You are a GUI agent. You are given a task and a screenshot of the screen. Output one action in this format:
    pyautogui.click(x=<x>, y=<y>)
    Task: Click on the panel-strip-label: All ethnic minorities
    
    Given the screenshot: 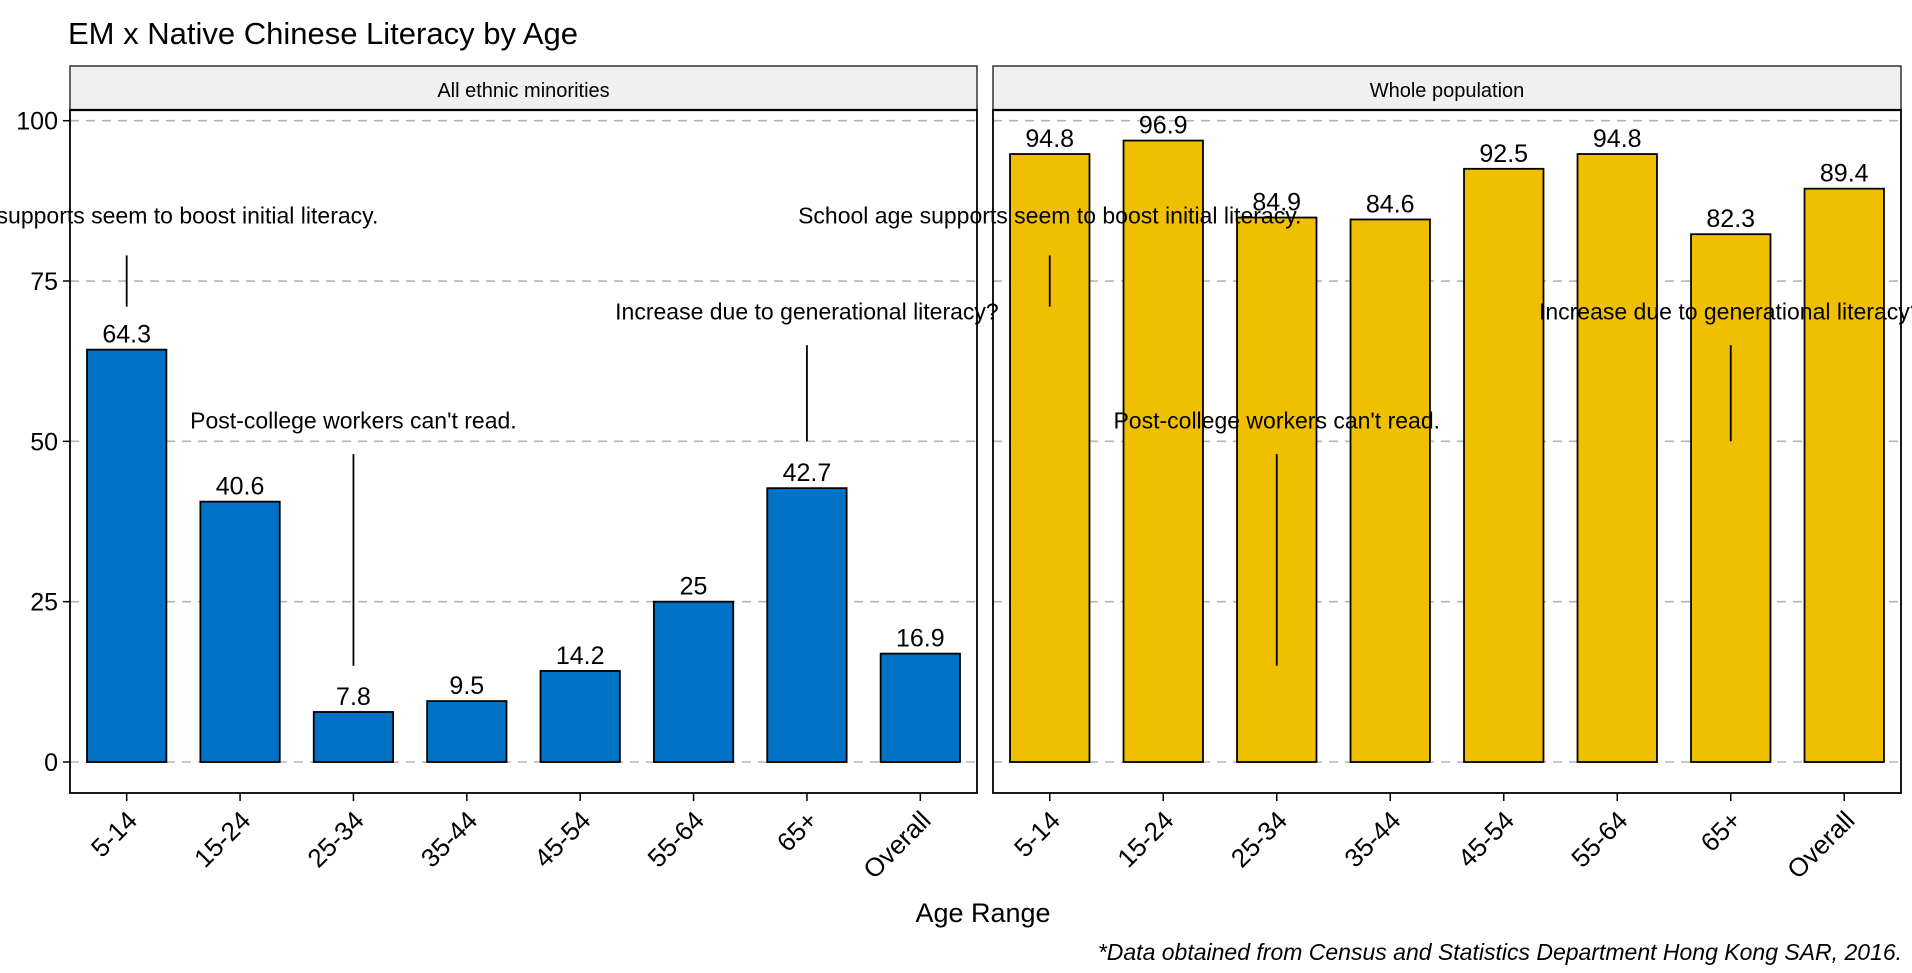 What is the action you would take?
    pyautogui.click(x=523, y=91)
    